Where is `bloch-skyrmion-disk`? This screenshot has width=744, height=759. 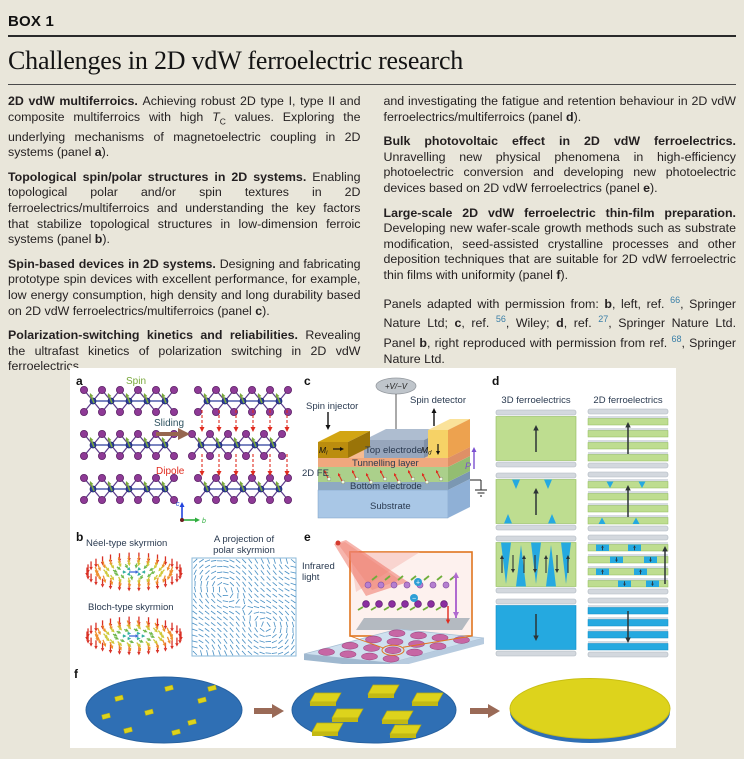 bloch-skyrmion-disk is located at coordinates (134, 636).